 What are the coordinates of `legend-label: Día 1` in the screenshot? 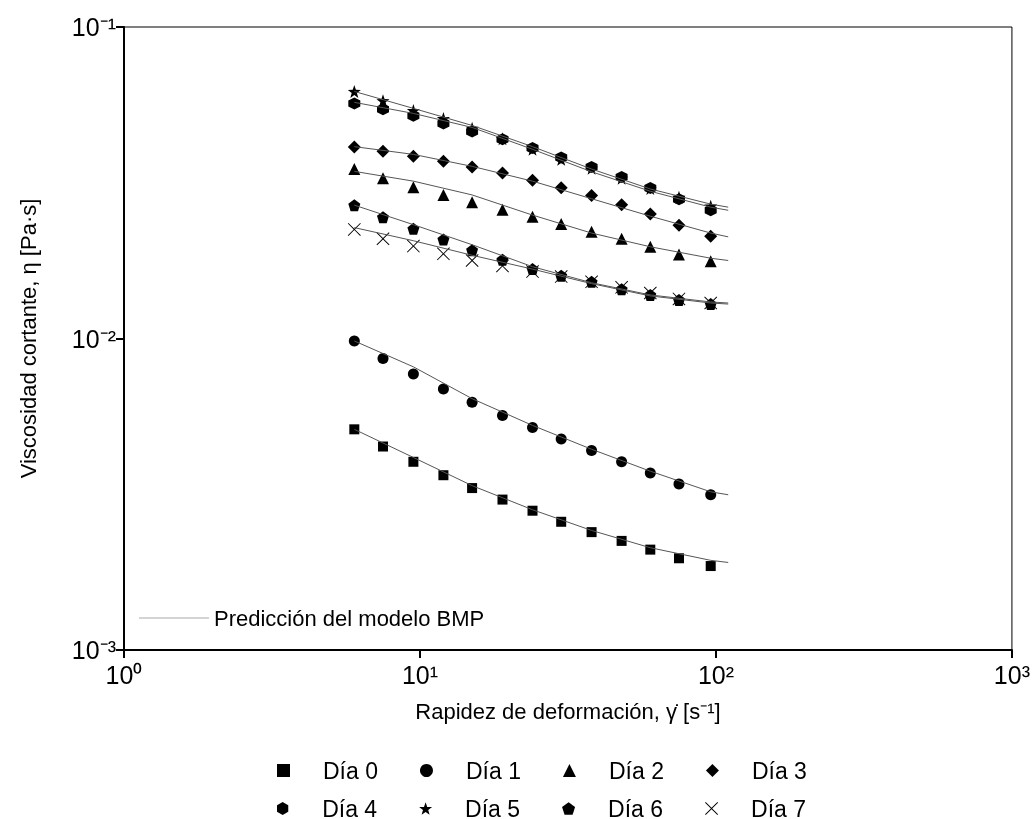 It's located at (493, 770).